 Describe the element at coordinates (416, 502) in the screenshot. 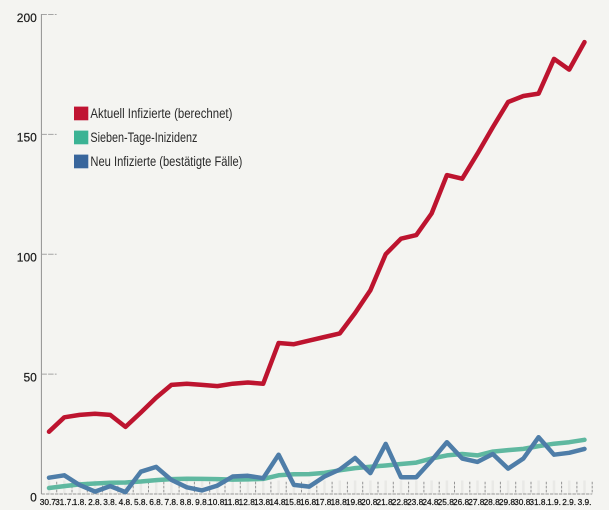

I see `svg-text: 23.8.` at that location.